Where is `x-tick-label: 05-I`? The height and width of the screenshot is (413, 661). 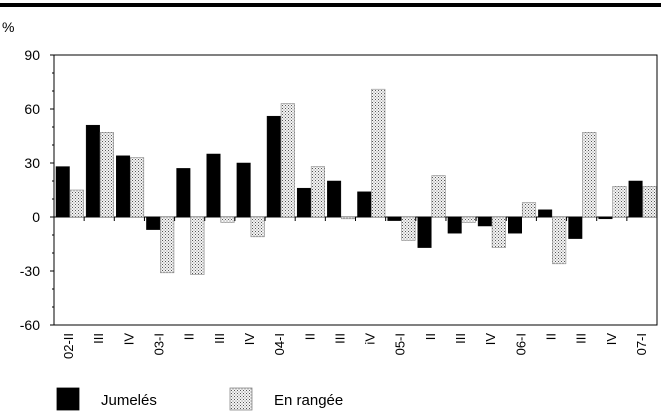
x-tick-label: 05-I is located at coordinates (400, 344).